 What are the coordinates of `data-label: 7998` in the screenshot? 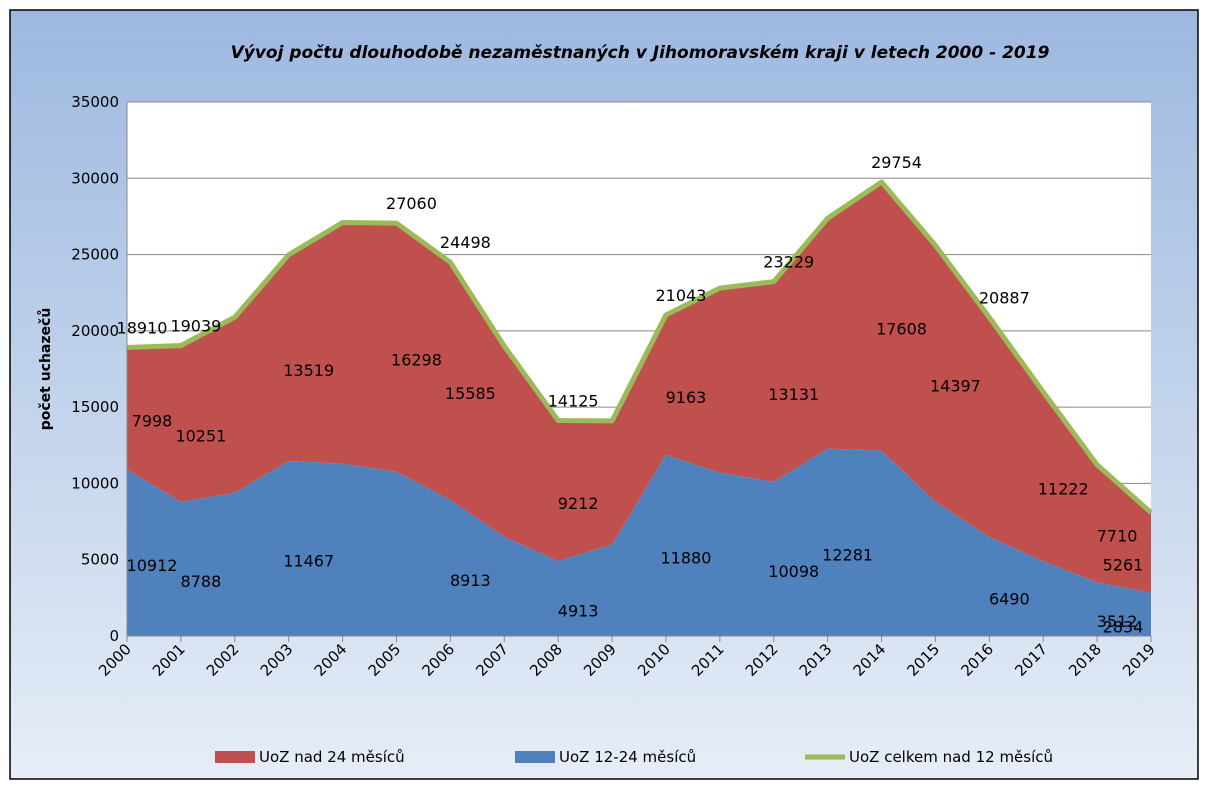 It's located at (152, 421).